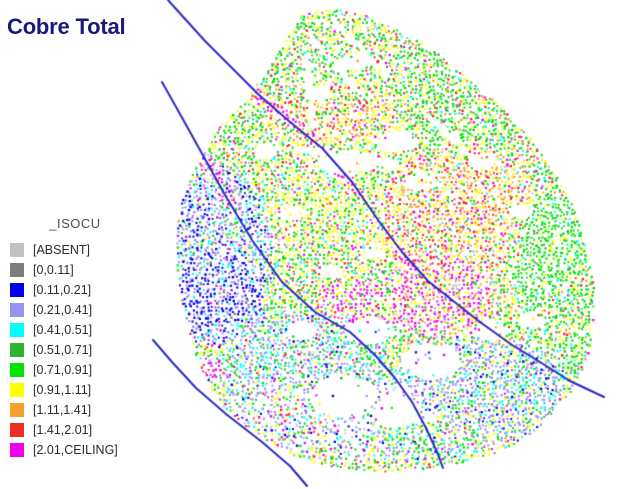 The image size is (640, 489). Describe the element at coordinates (63, 430) in the screenshot. I see `legend-item-label: [1.41,2.01]` at that location.